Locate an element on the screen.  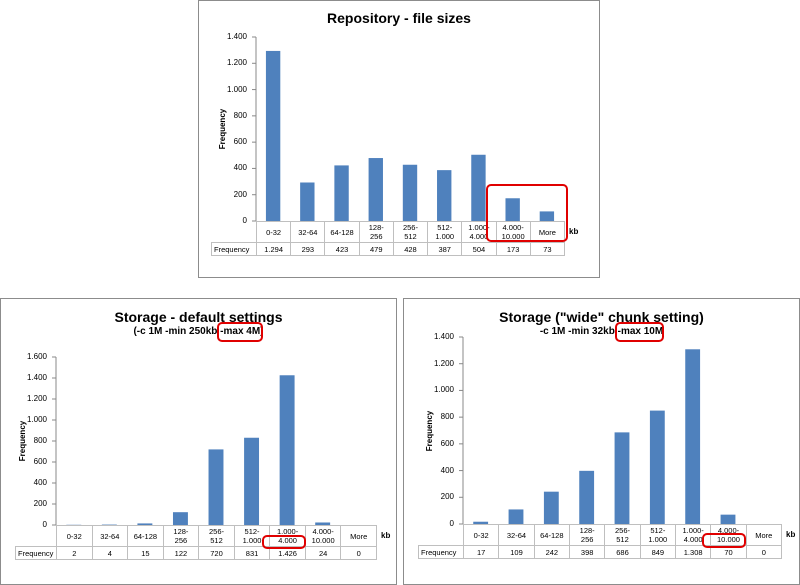
table-value: 122 is located at coordinates (181, 553).